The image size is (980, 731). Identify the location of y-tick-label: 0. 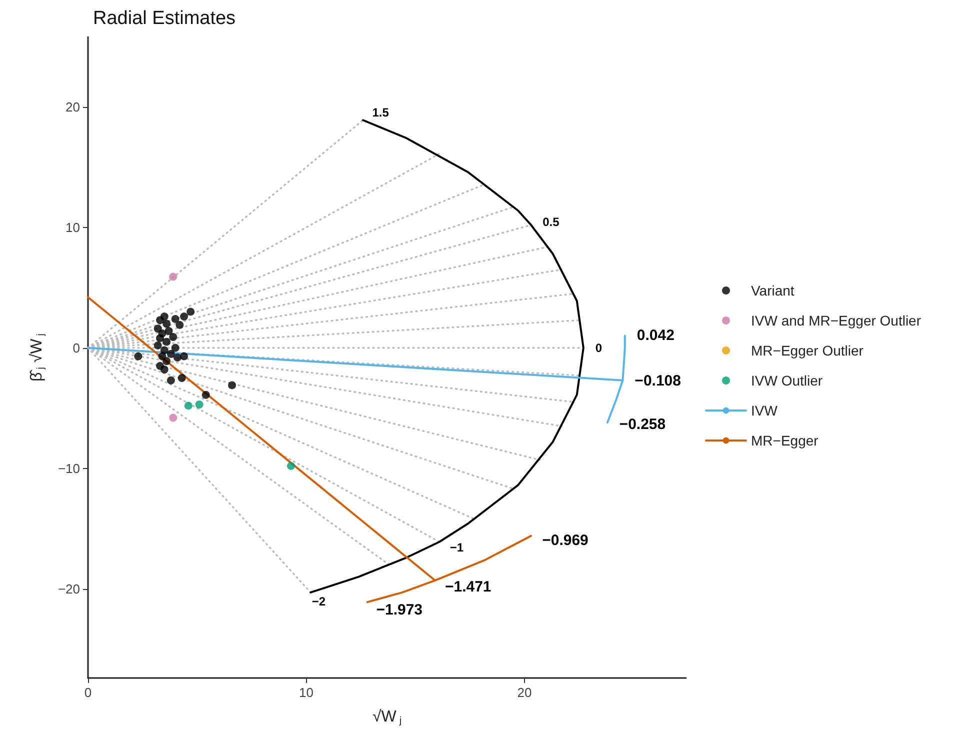
(76, 348).